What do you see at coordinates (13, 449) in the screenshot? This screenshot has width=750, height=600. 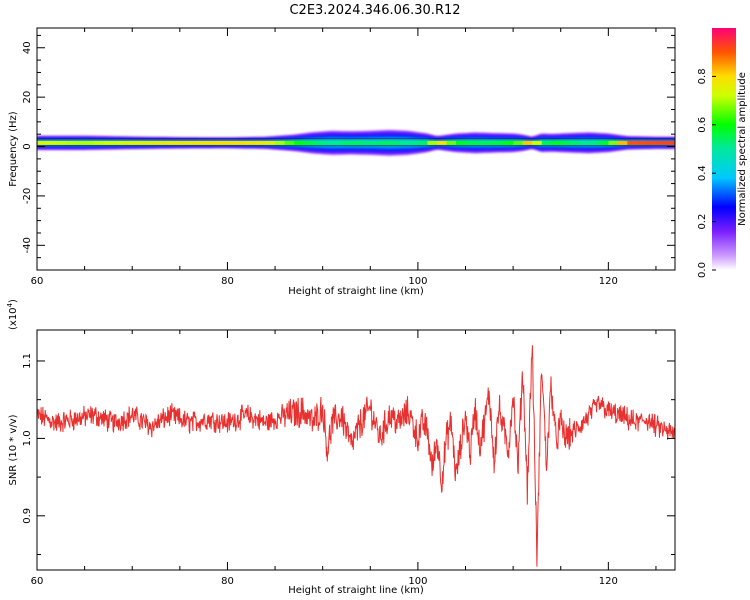 I see `snr-y-axis-label: SNR (10 * v/v)` at bounding box center [13, 449].